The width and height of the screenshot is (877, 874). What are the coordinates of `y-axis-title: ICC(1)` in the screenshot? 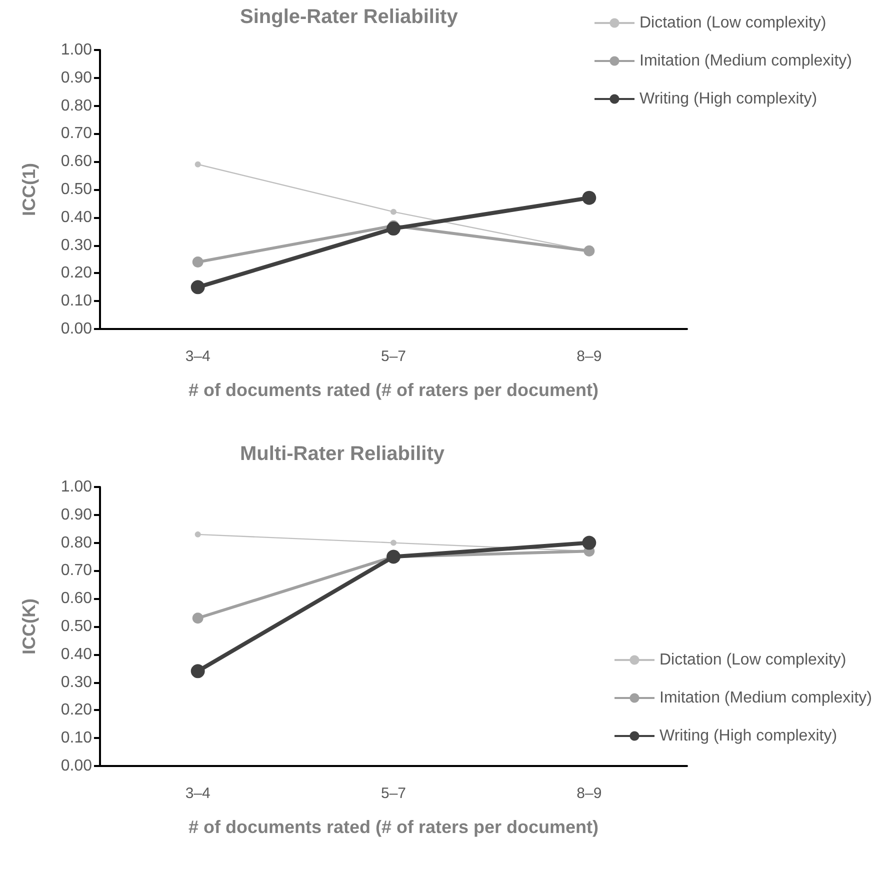 It's located at (29, 189).